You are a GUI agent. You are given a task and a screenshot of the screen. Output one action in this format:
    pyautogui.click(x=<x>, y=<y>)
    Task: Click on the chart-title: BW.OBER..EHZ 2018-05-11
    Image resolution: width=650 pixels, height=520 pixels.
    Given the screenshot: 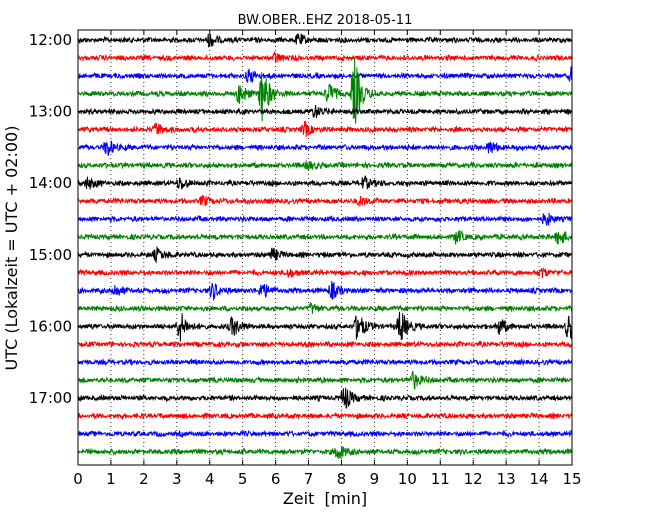 What is the action you would take?
    pyautogui.click(x=325, y=20)
    